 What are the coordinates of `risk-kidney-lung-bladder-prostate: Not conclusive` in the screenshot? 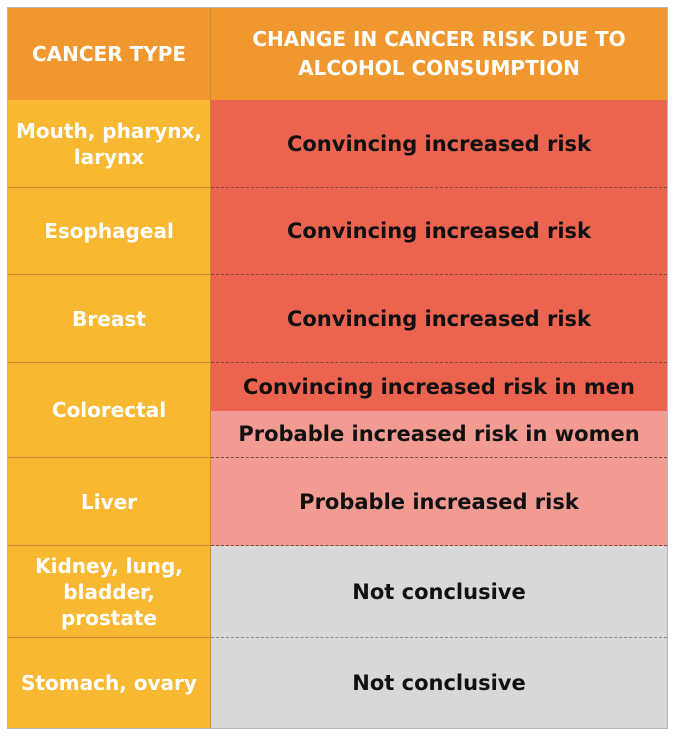 It's located at (439, 592).